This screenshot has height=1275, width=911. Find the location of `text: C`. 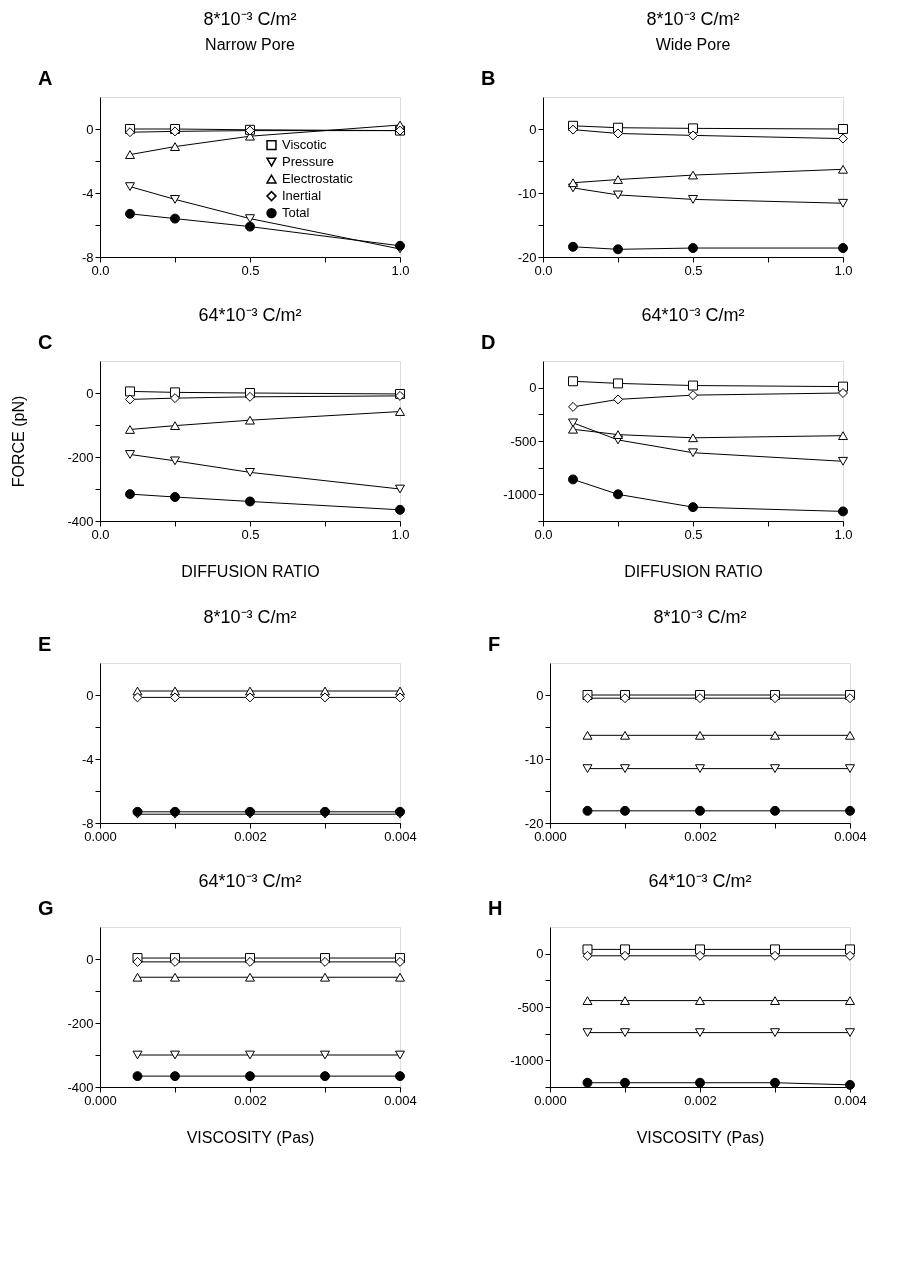

text: C is located at coordinates (45, 342).